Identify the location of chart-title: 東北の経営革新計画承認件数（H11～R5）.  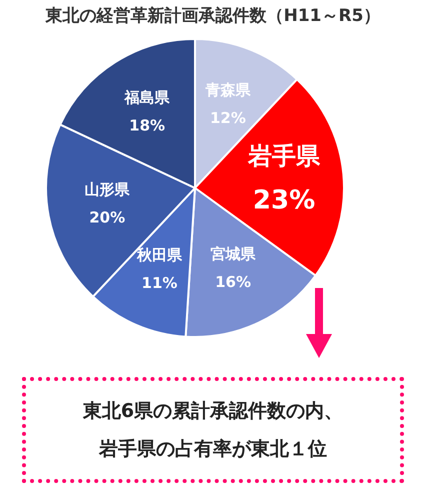
(213, 16).